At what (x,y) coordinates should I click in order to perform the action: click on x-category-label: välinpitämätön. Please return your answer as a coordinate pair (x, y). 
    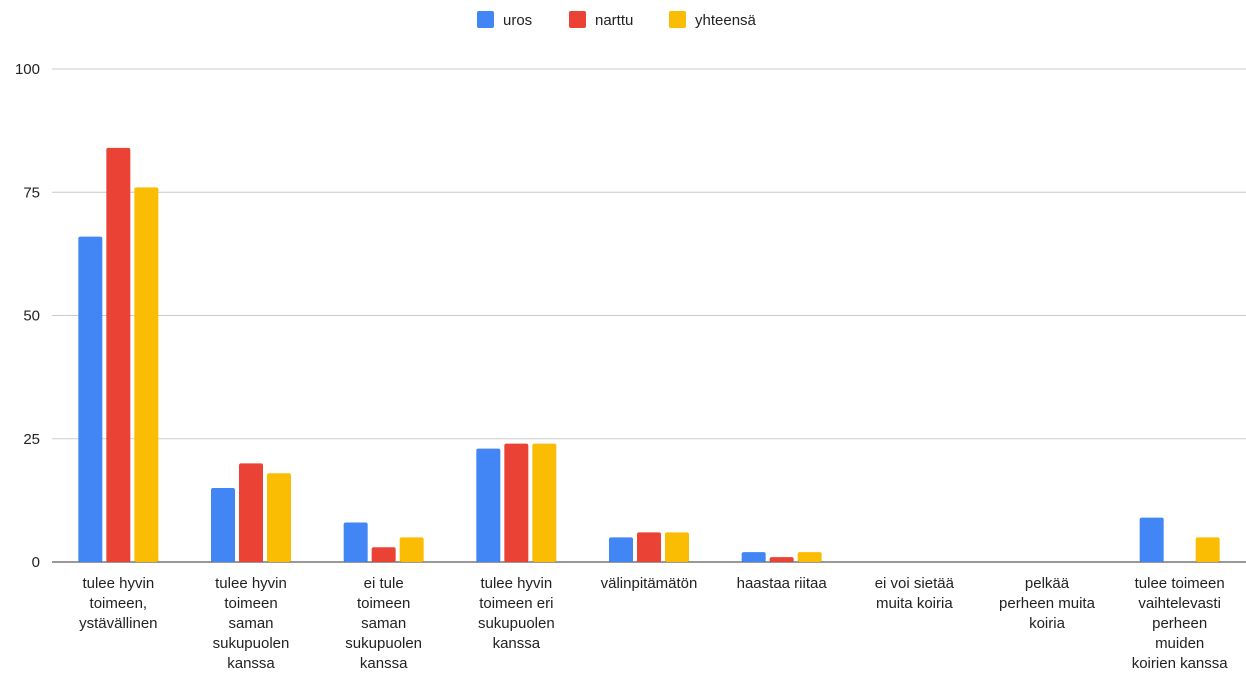
    Looking at the image, I should click on (649, 583).